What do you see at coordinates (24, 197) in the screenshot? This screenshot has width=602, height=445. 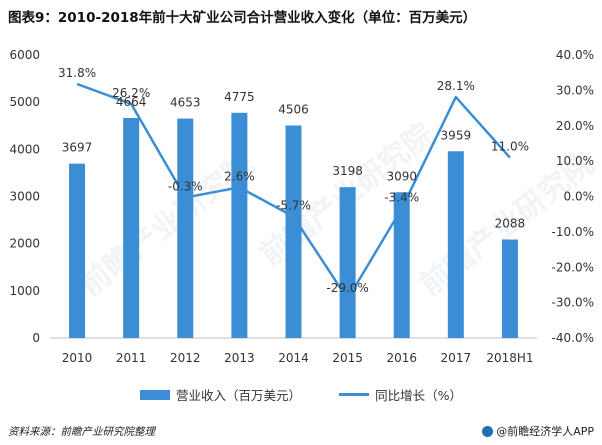 I see `y-tick-left: 3000` at bounding box center [24, 197].